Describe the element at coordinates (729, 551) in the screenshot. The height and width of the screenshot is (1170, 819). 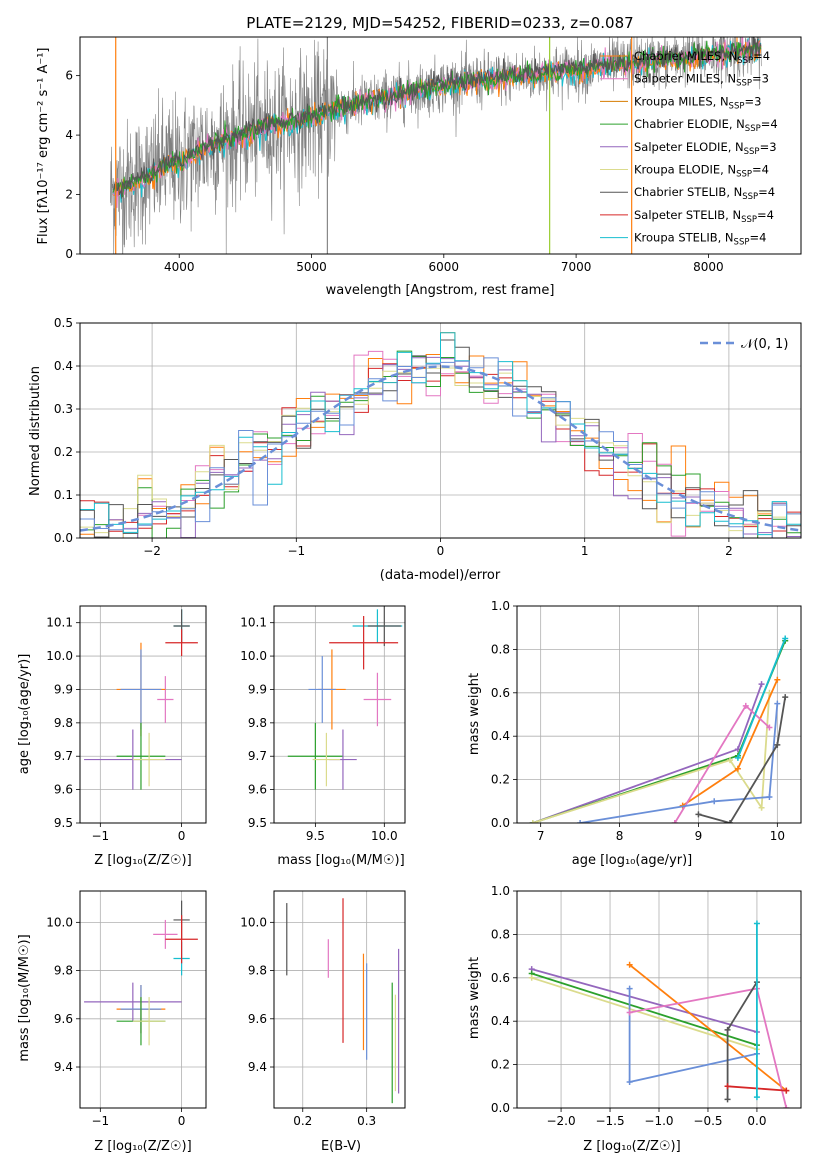
I see `x-tick-label: 2` at that location.